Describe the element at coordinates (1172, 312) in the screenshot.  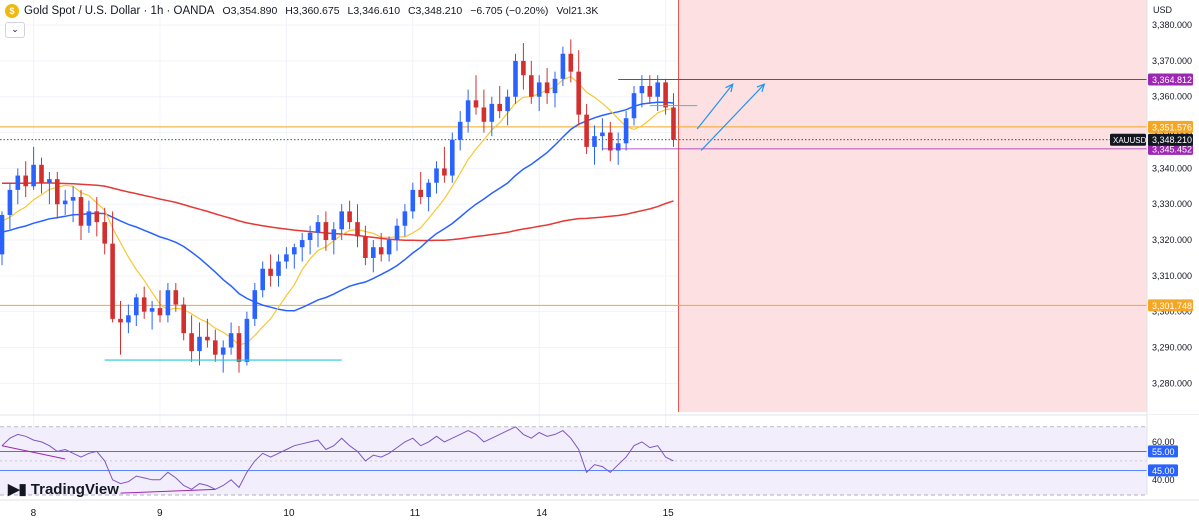
I see `price-tick-label: 3,300.000` at that location.